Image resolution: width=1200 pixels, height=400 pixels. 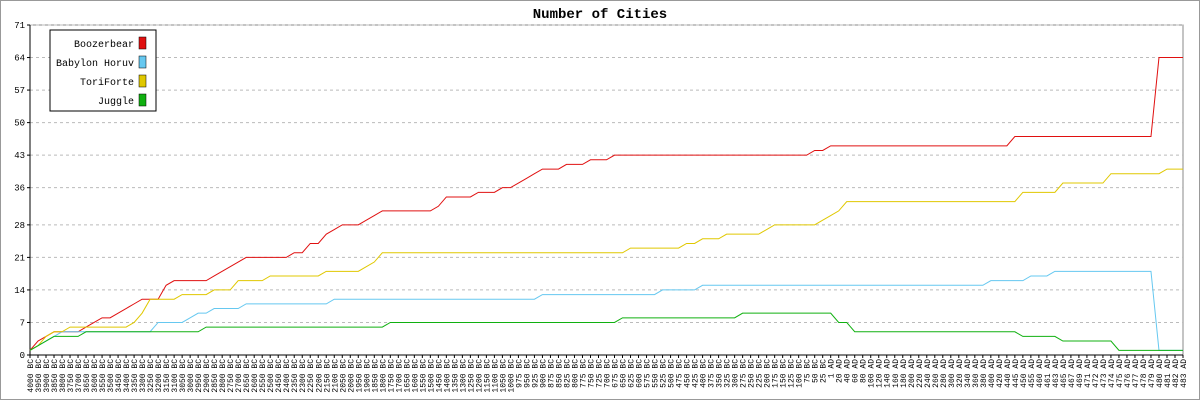 What do you see at coordinates (712, 373) in the screenshot?
I see `x-tick-label: 375 BC` at bounding box center [712, 373].